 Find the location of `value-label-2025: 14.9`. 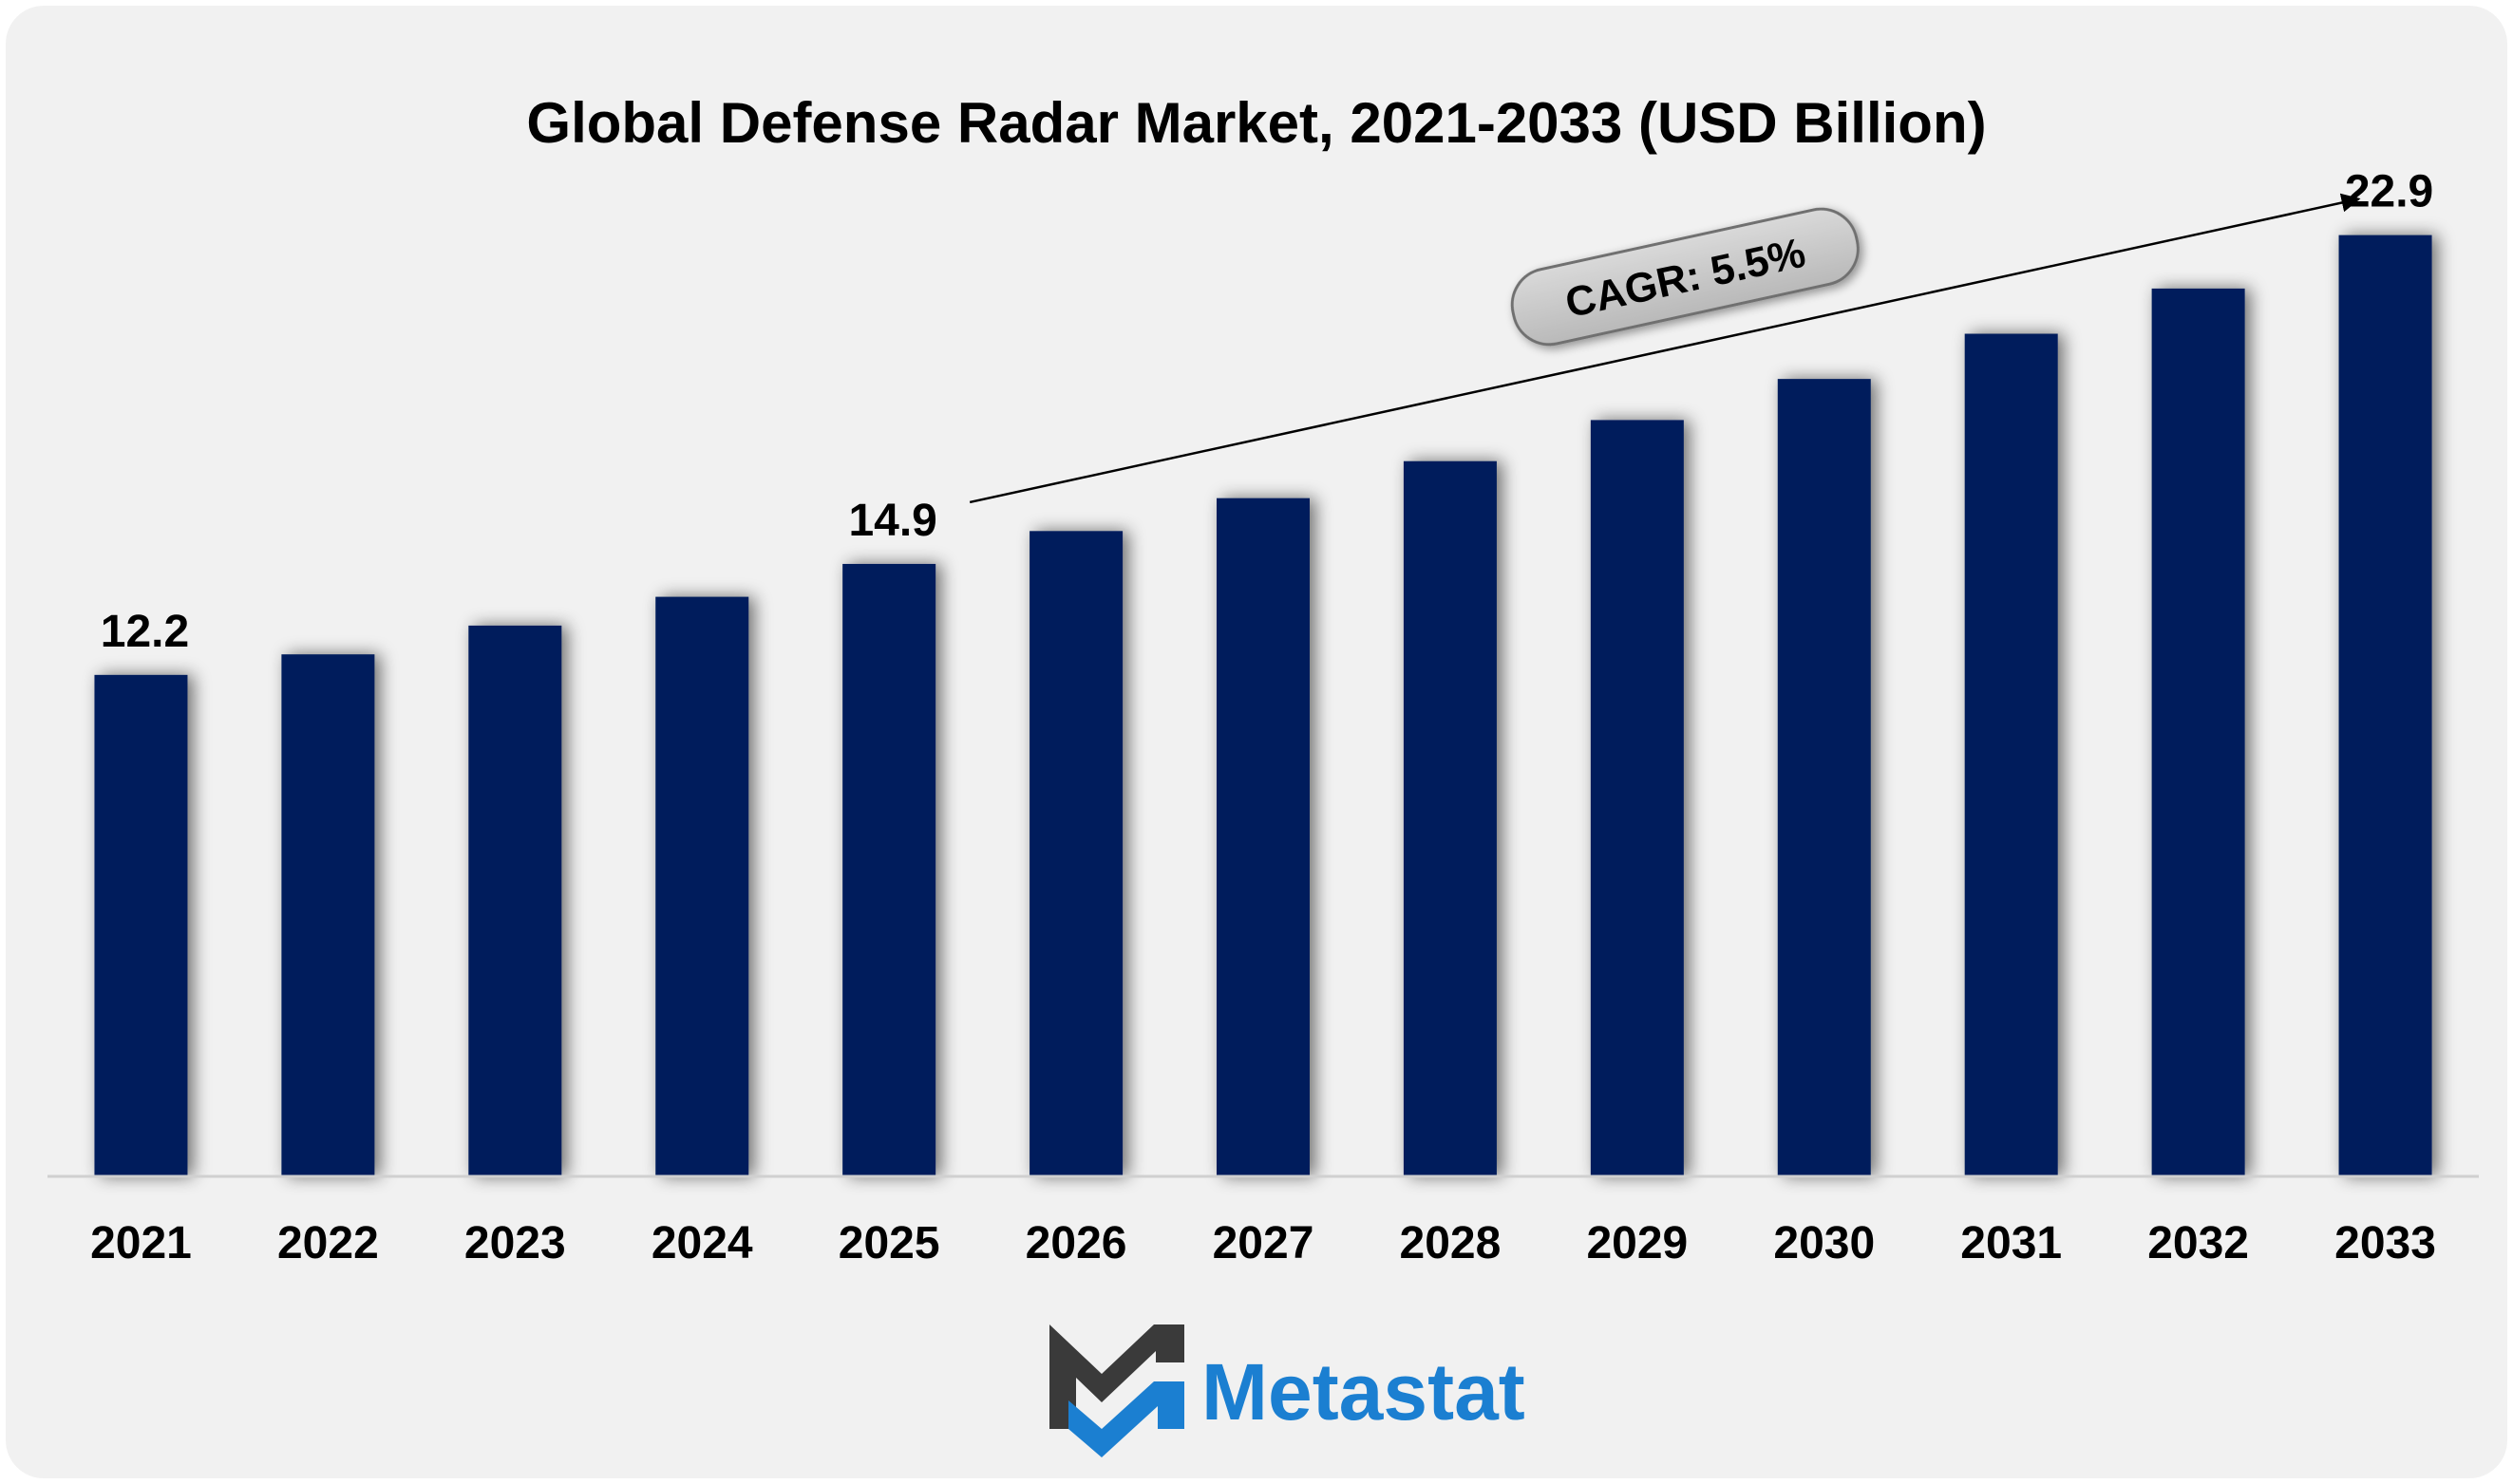

value-label-2025: 14.9 is located at coordinates (892, 521).